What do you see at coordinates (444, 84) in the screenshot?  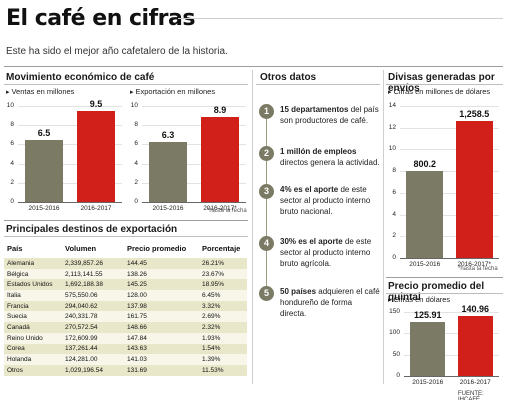 I see `divisas-rule` at bounding box center [444, 84].